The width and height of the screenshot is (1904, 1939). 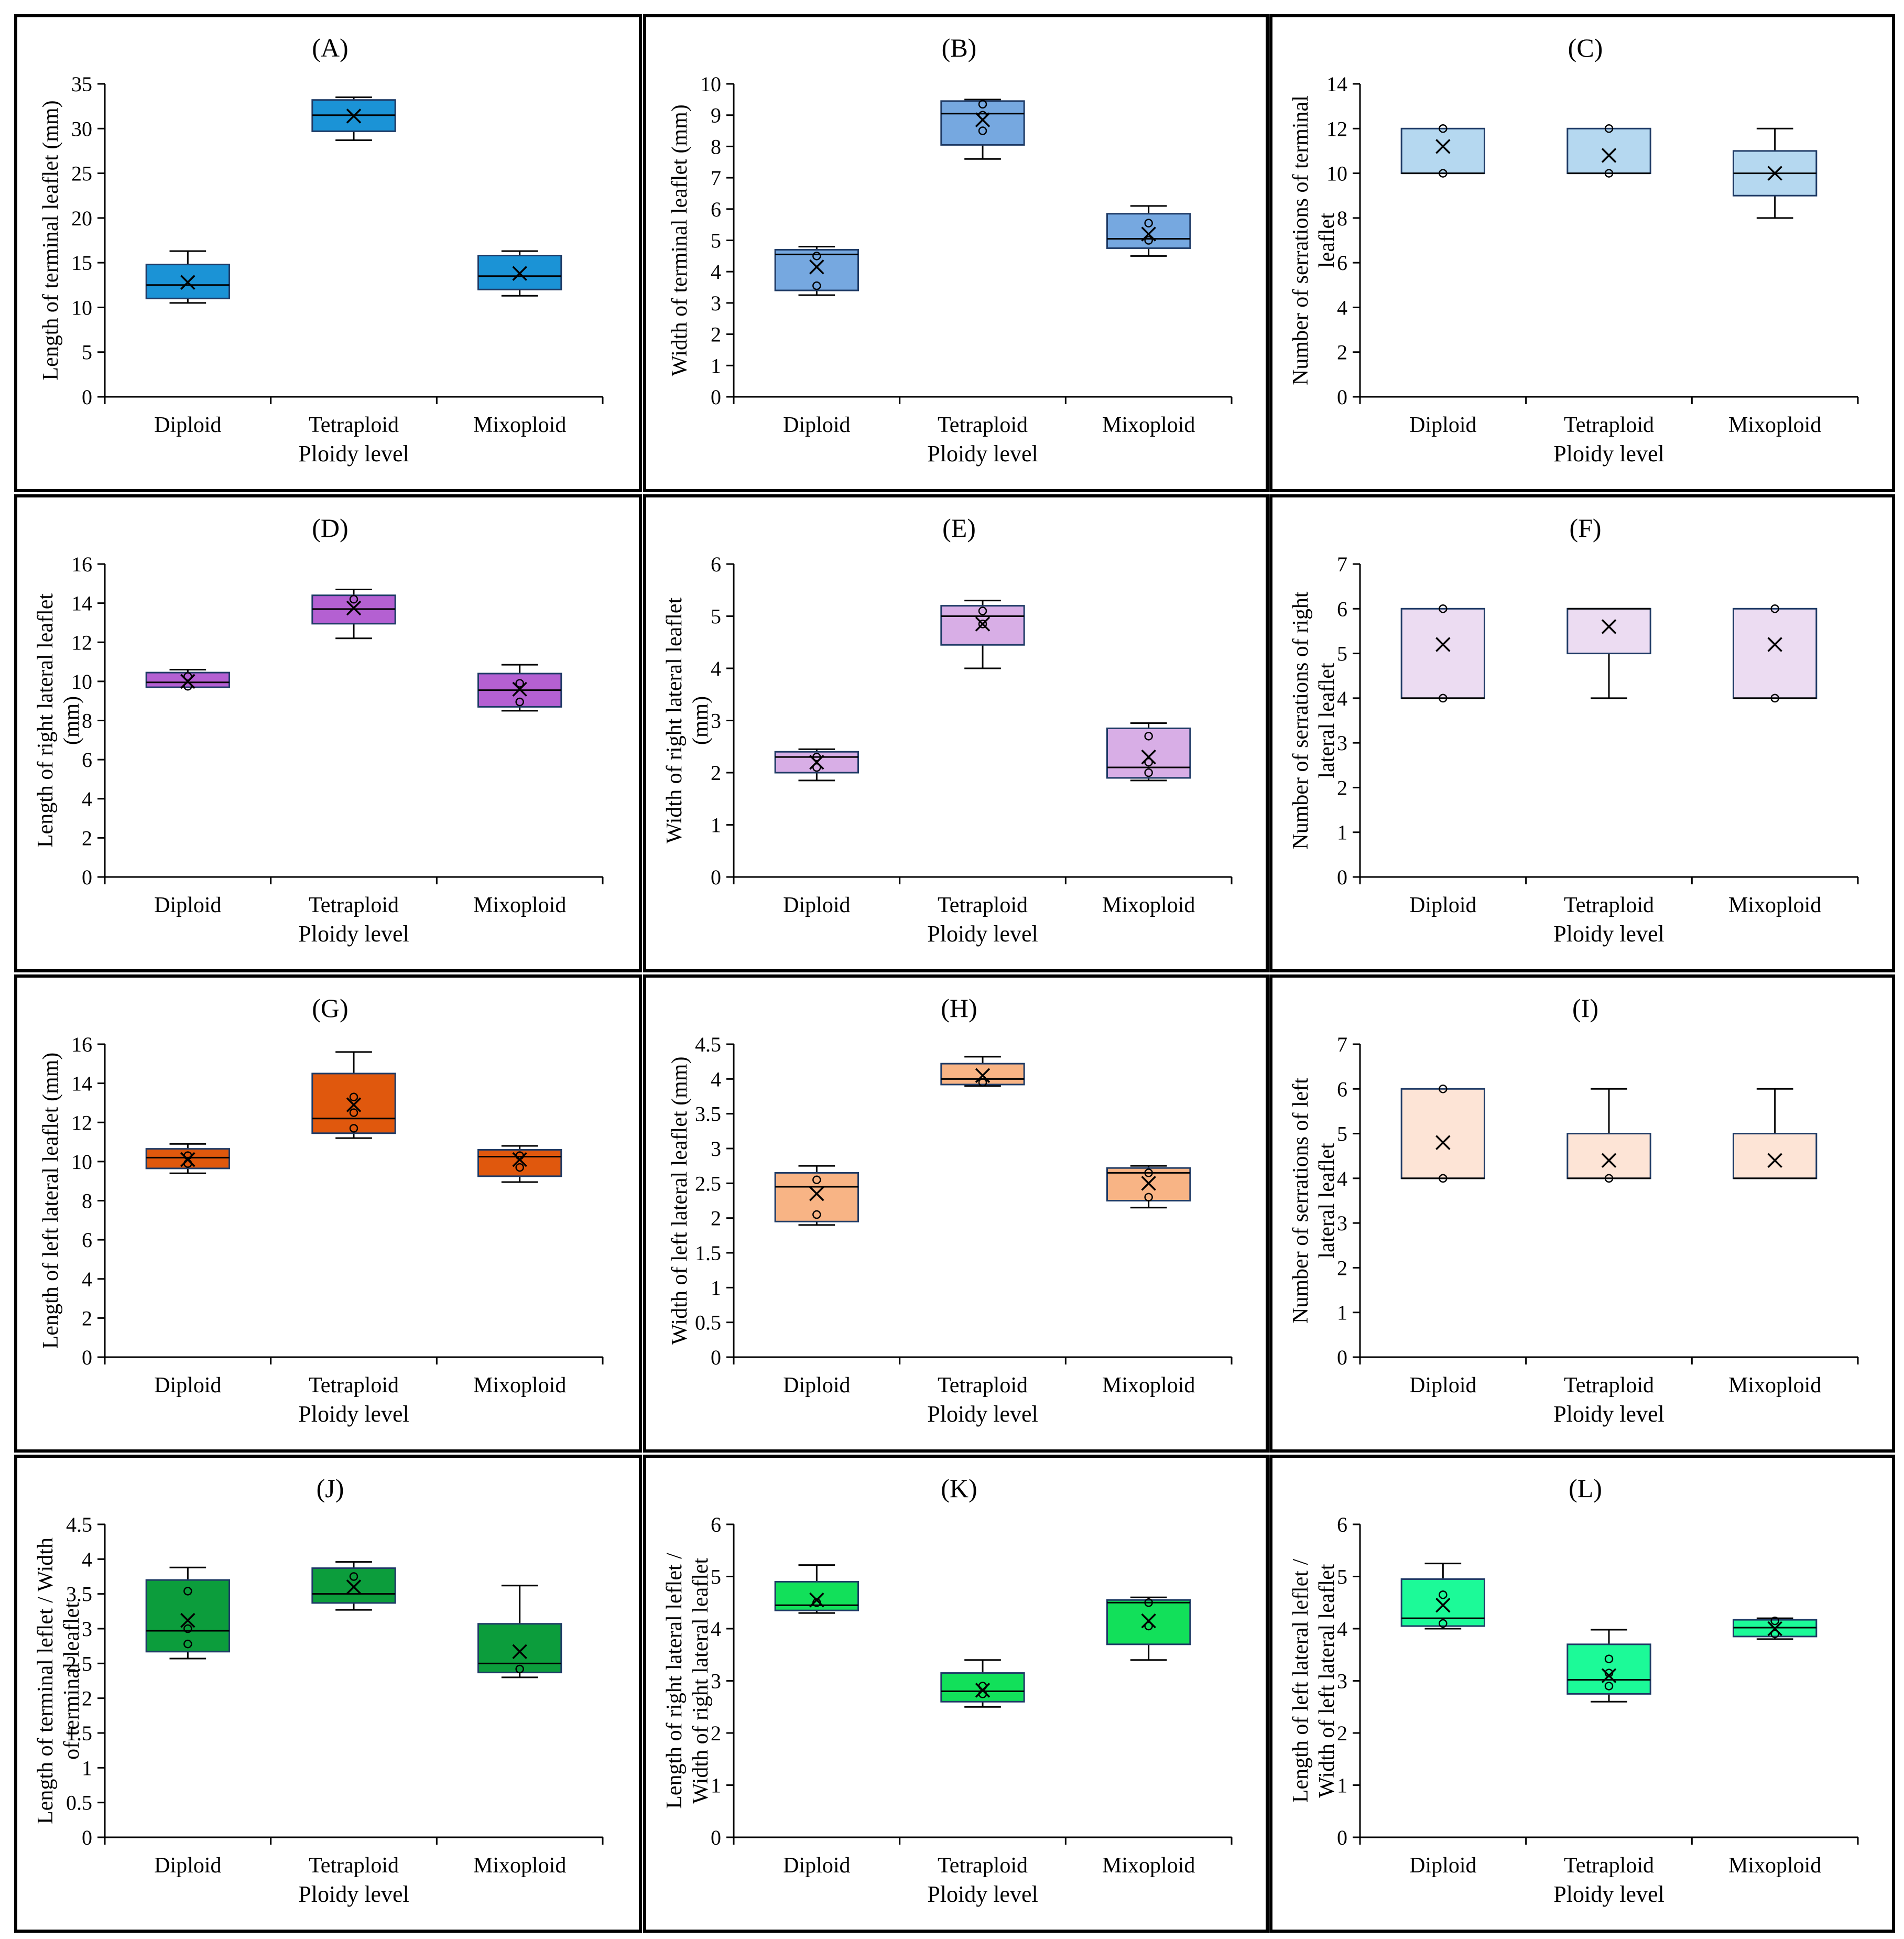 I want to click on panel-title: (E), so click(x=959, y=528).